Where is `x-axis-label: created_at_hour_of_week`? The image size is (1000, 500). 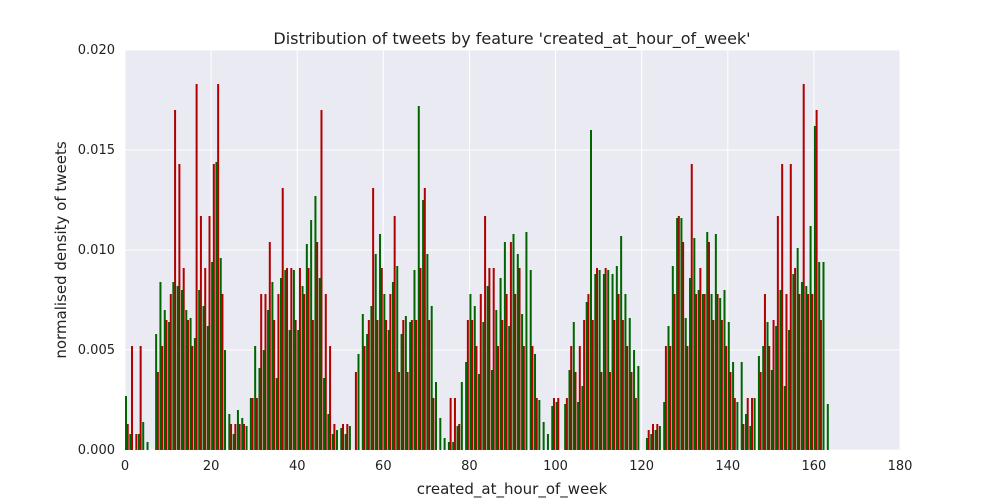 x-axis-label: created_at_hour_of_week is located at coordinates (512, 489).